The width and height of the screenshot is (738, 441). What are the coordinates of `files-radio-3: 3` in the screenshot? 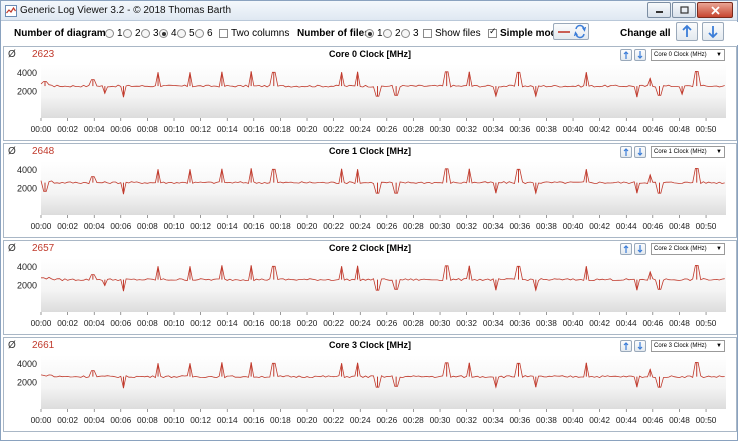 It's located at (410, 33).